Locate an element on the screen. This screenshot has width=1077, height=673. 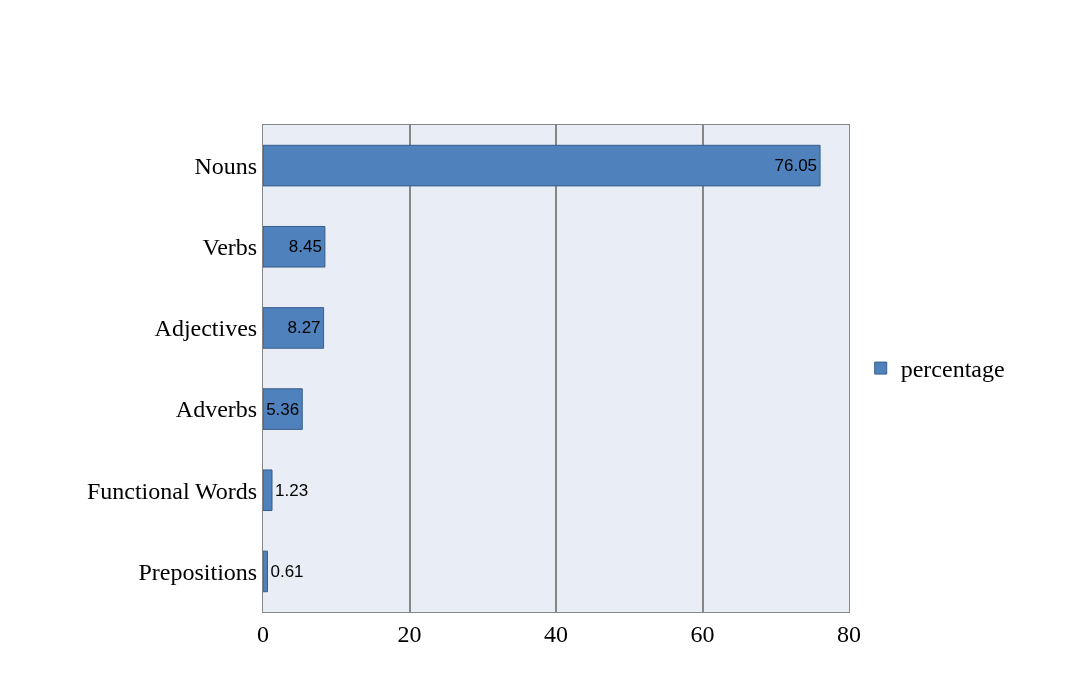
y-tick-label: Prepositions is located at coordinates (198, 571).